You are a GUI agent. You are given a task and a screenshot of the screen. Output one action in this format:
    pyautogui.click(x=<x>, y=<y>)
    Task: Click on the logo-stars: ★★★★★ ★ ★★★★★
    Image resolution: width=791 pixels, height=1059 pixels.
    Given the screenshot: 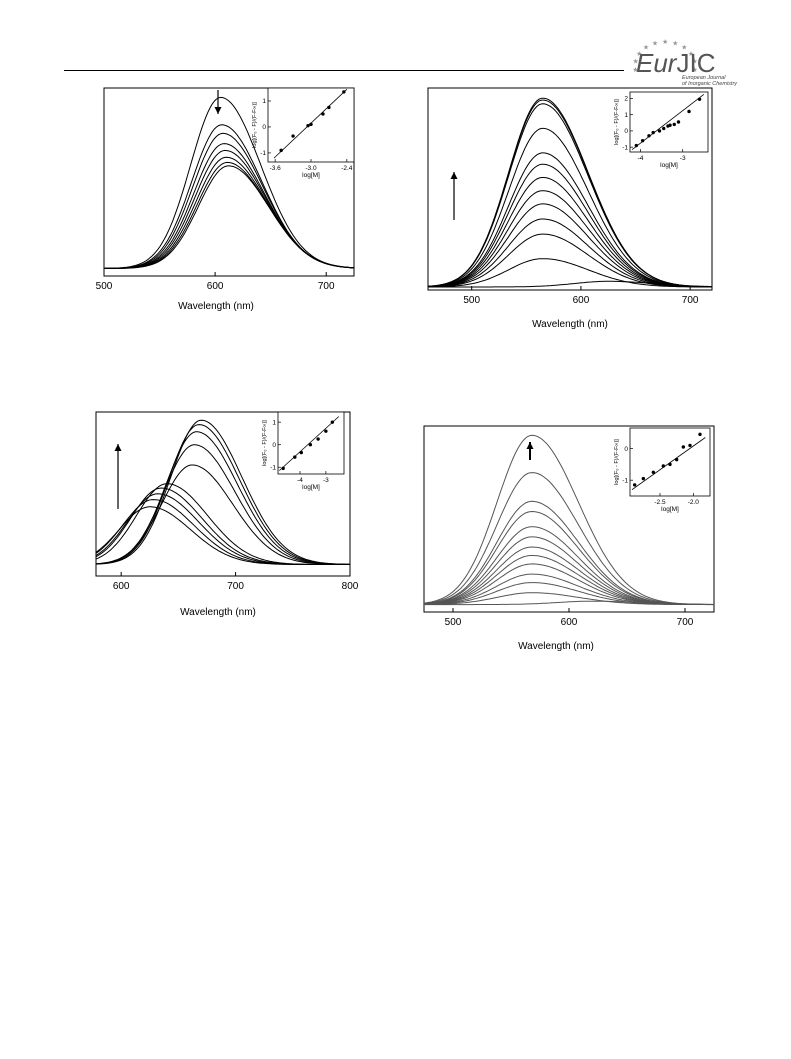 What is the action you would take?
    pyautogui.click(x=665, y=56)
    